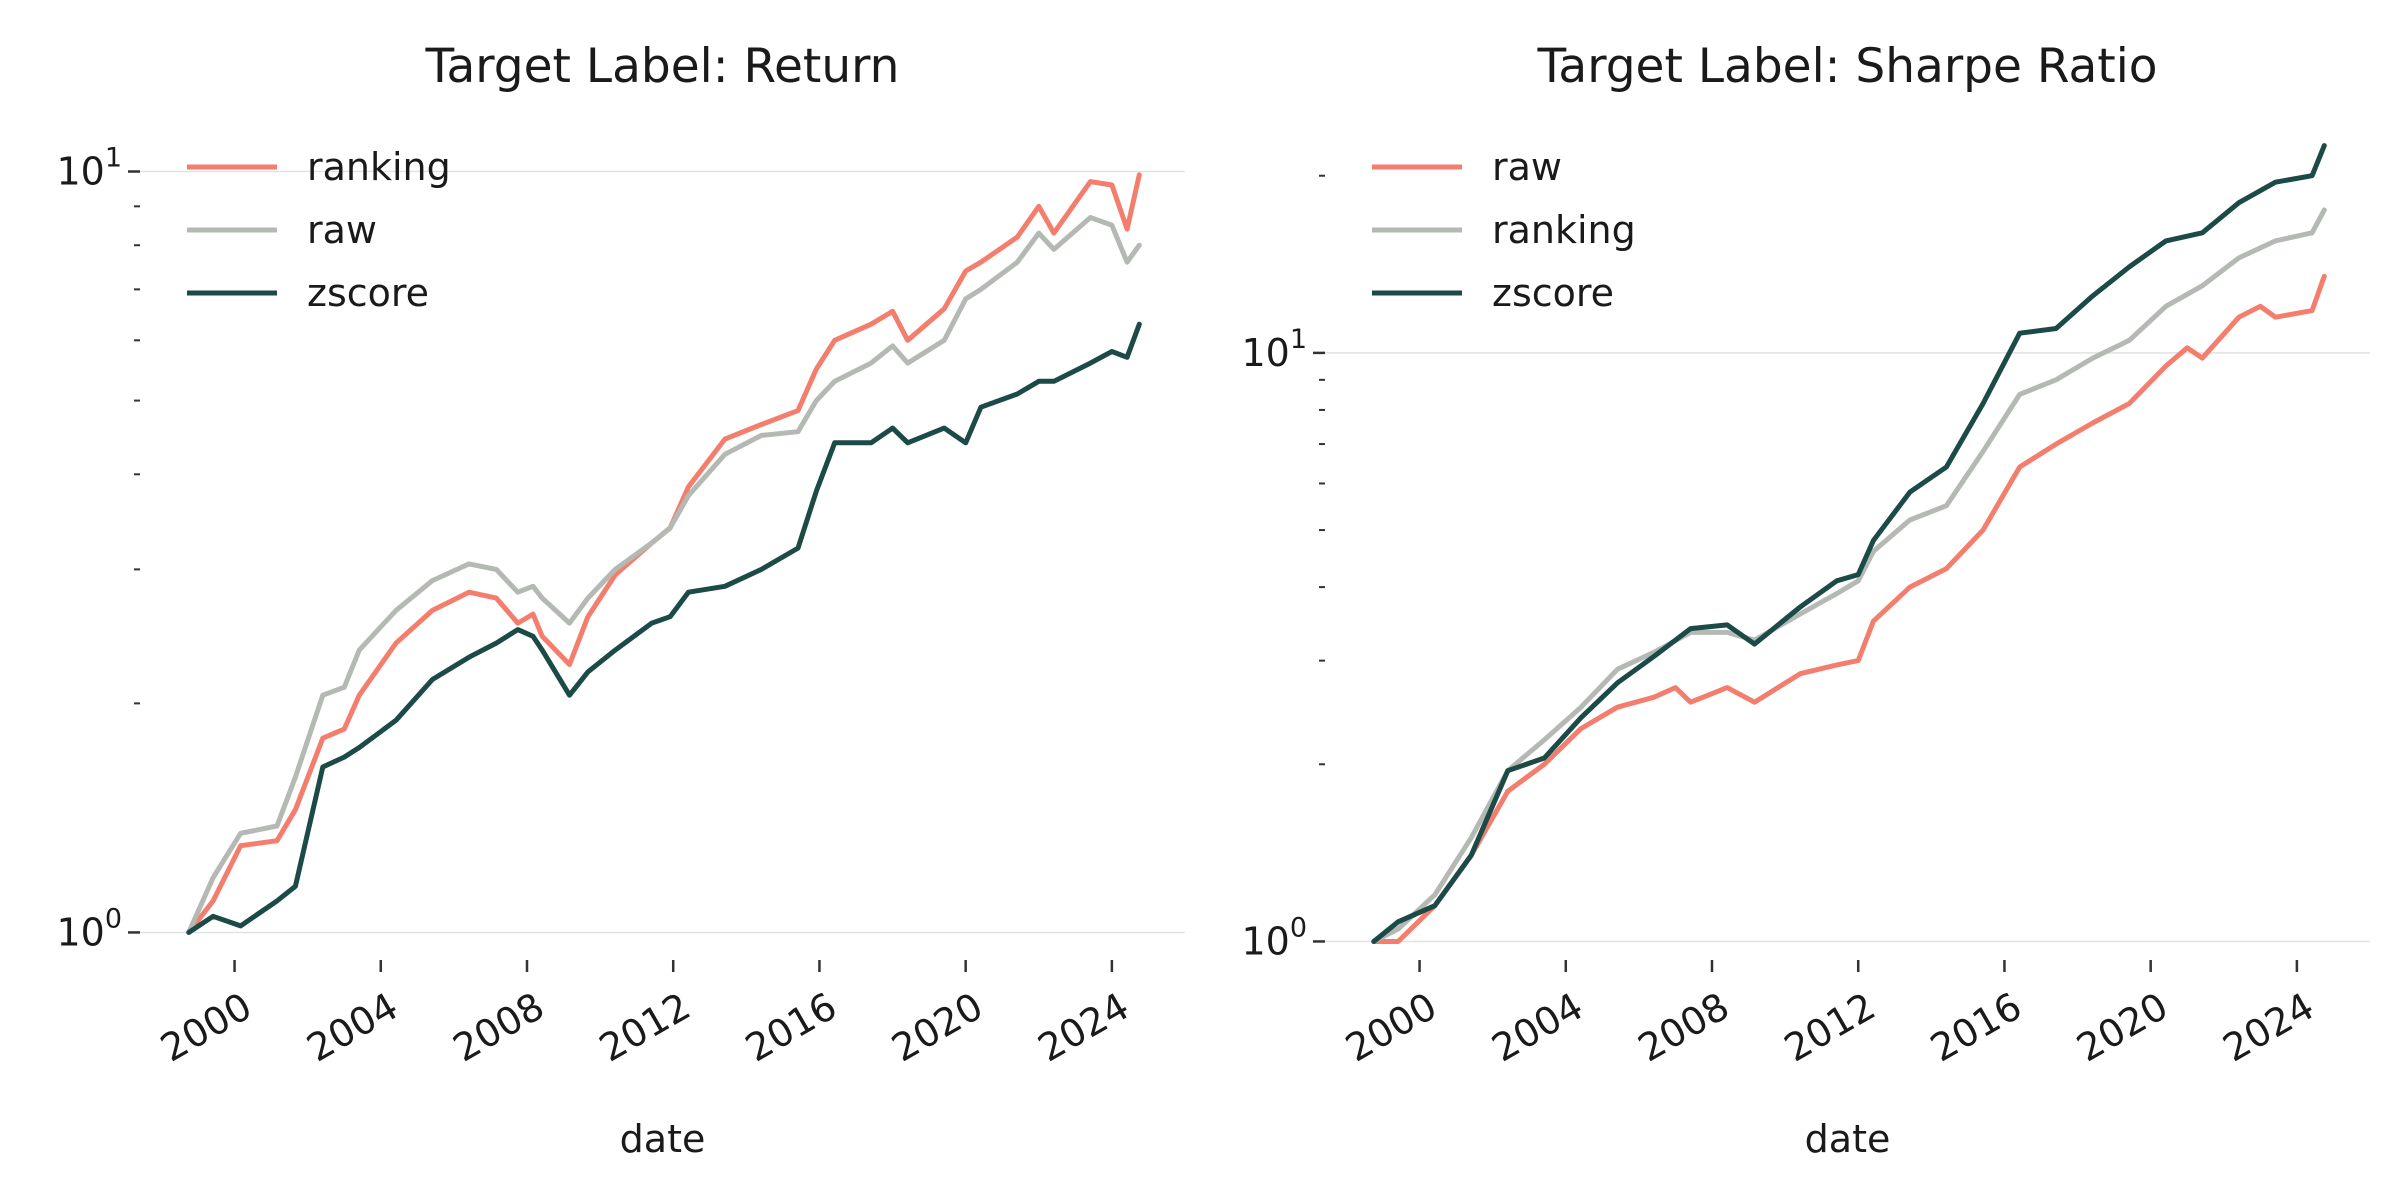  I want to click on chart-title: Target Label: Return, so click(662, 66).